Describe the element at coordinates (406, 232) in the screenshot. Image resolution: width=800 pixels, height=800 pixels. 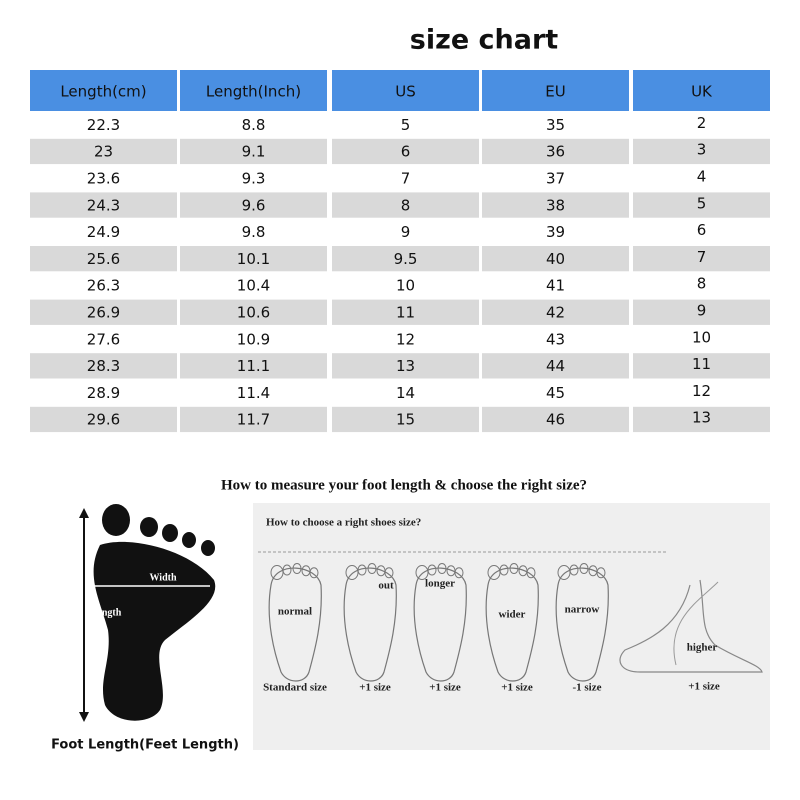
I see `cell-text: 9` at that location.